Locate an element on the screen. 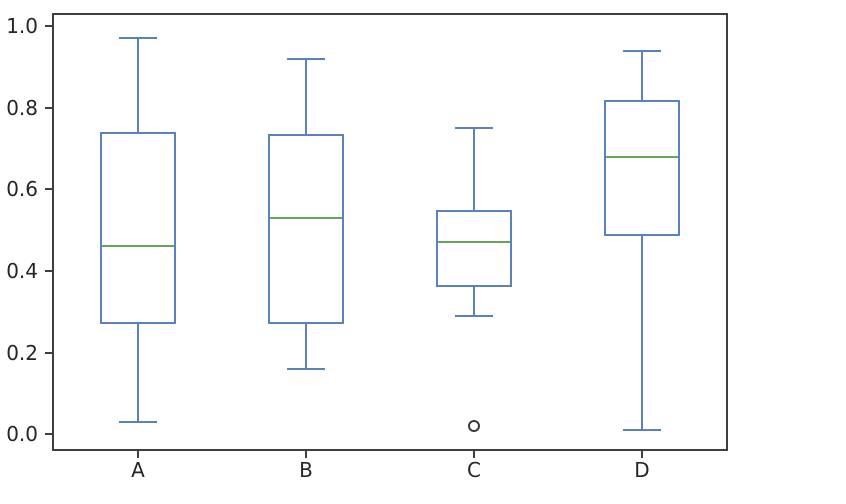 Image resolution: width=846 pixels, height=504 pixels. cap-lower-A is located at coordinates (138, 422).